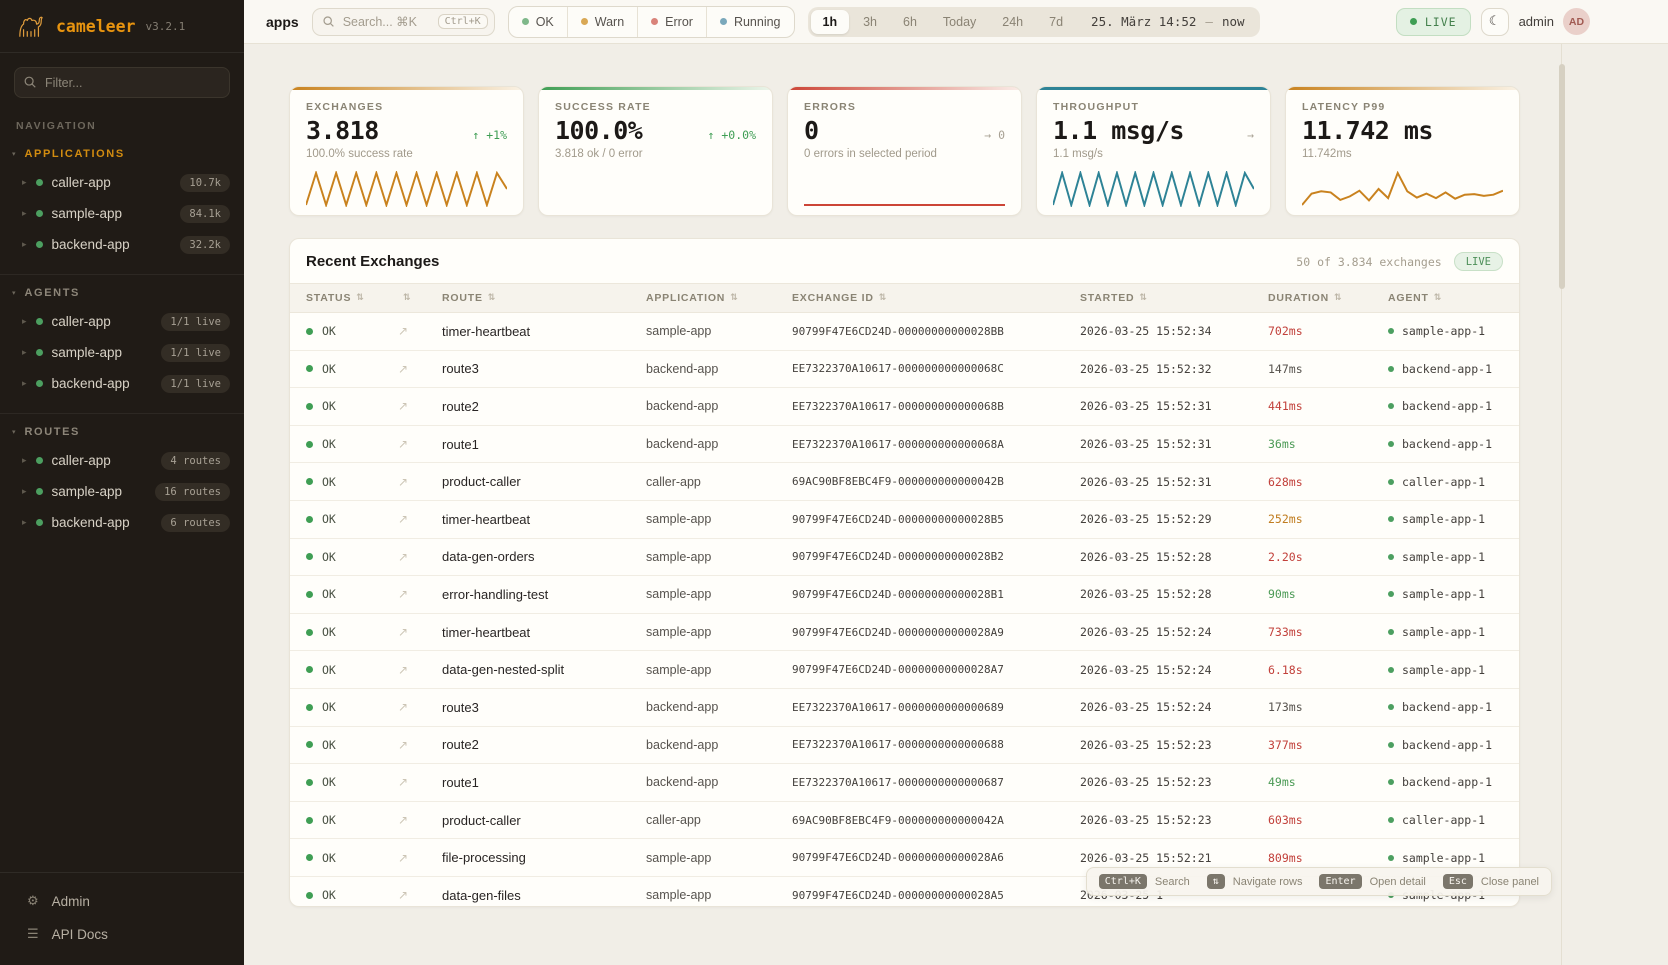  What do you see at coordinates (692, 298) in the screenshot?
I see `column-header-application: APPLICATION ⇅` at bounding box center [692, 298].